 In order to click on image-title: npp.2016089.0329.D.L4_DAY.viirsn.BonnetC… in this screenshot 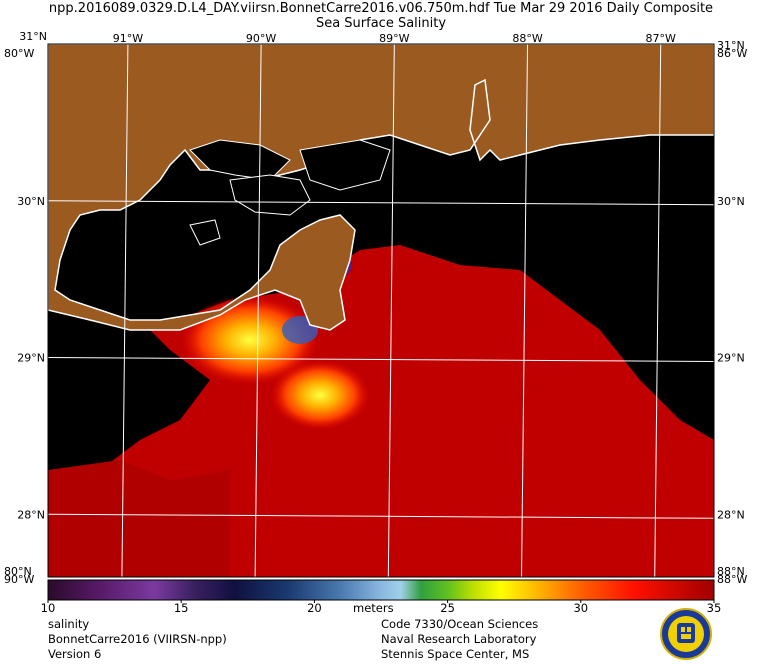, I will do `click(381, 8)`.